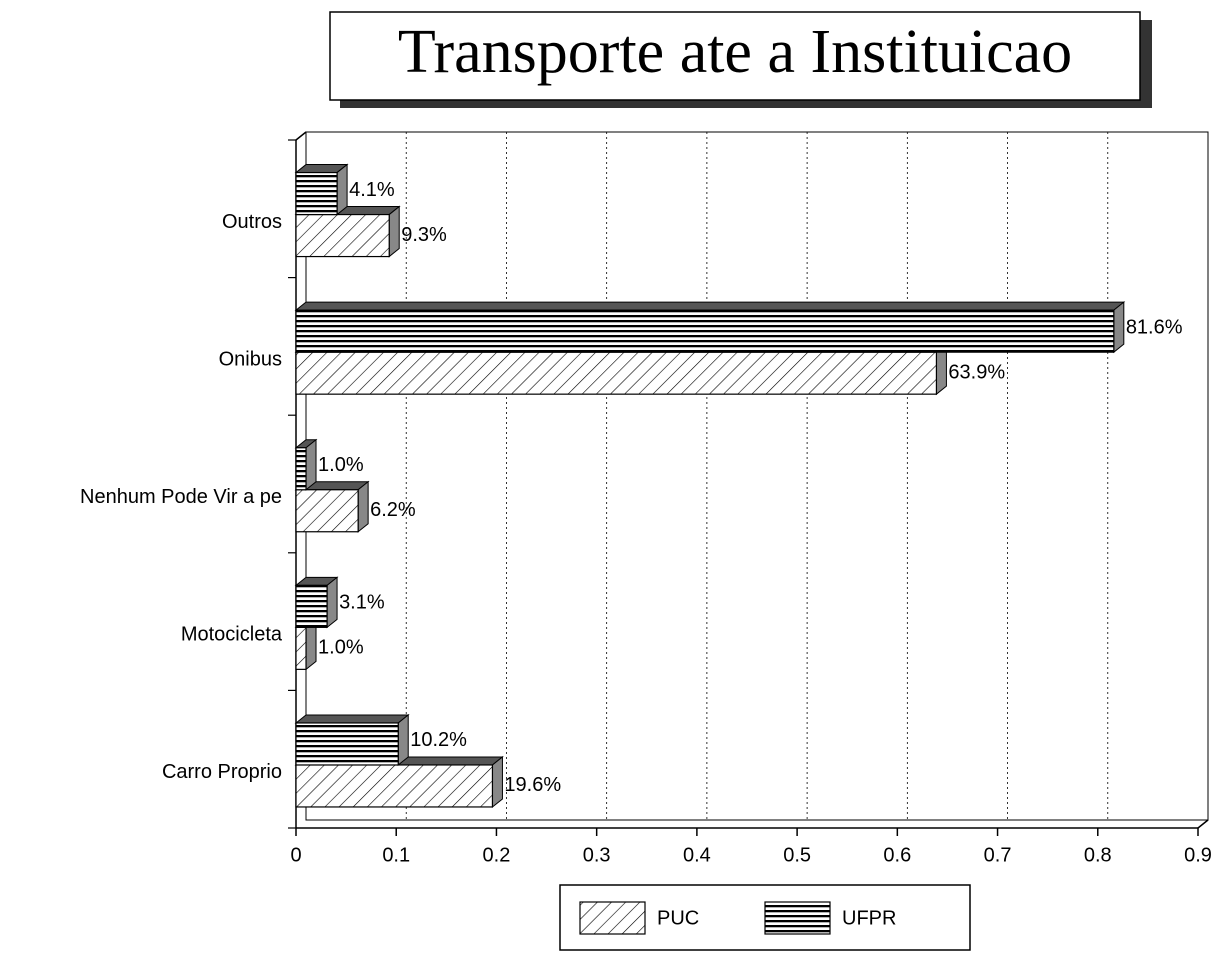 The width and height of the screenshot is (1219, 957). I want to click on data-label: 63.9%, so click(976, 372).